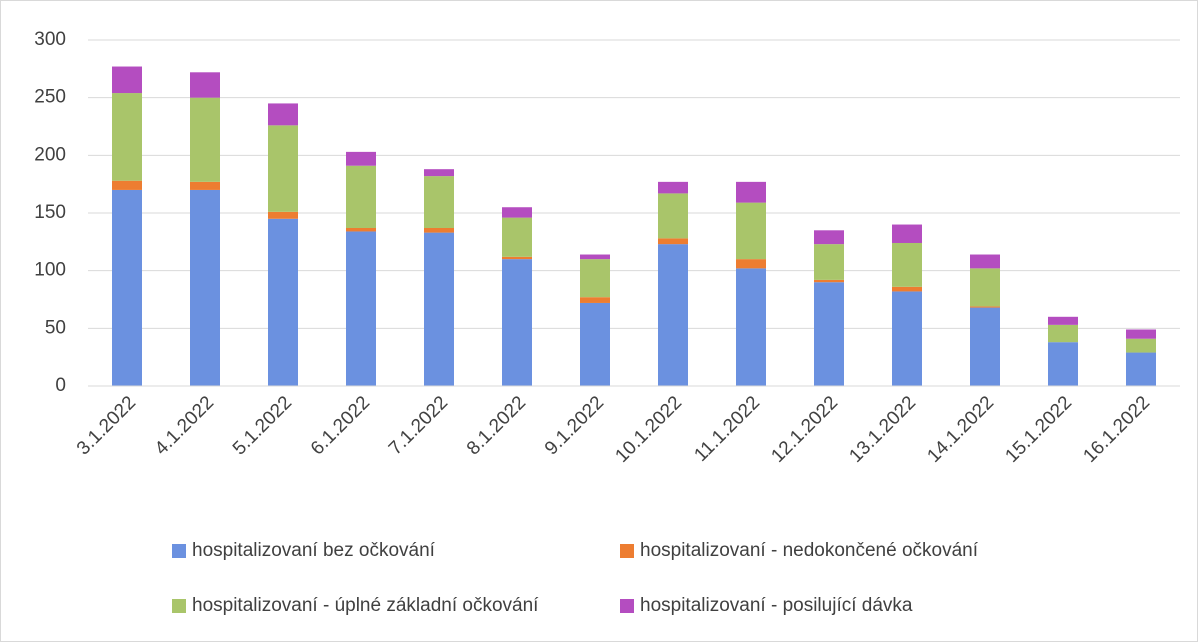  I want to click on y-tick-label: 200, so click(50, 154).